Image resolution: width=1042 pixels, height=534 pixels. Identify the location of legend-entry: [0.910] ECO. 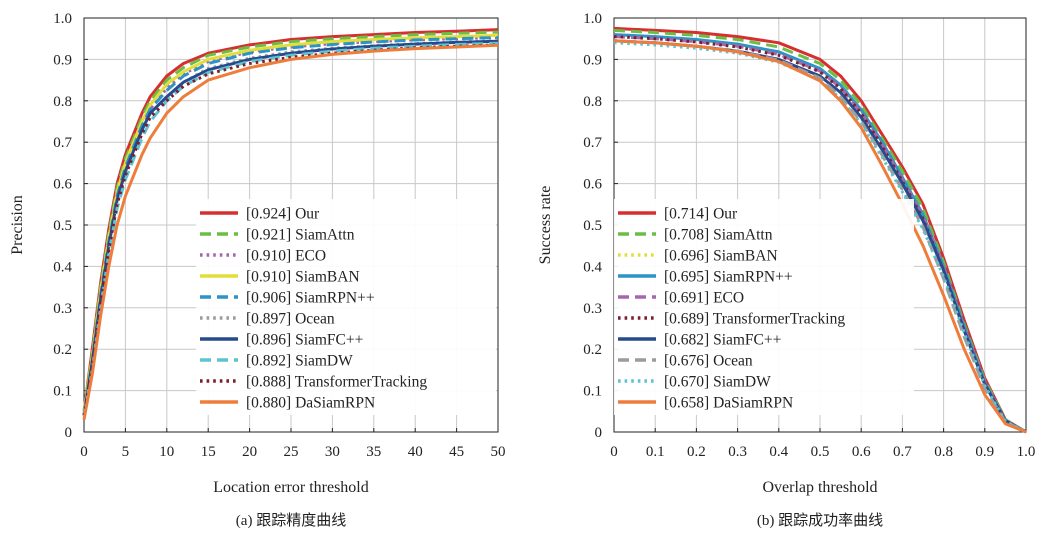
(286, 256).